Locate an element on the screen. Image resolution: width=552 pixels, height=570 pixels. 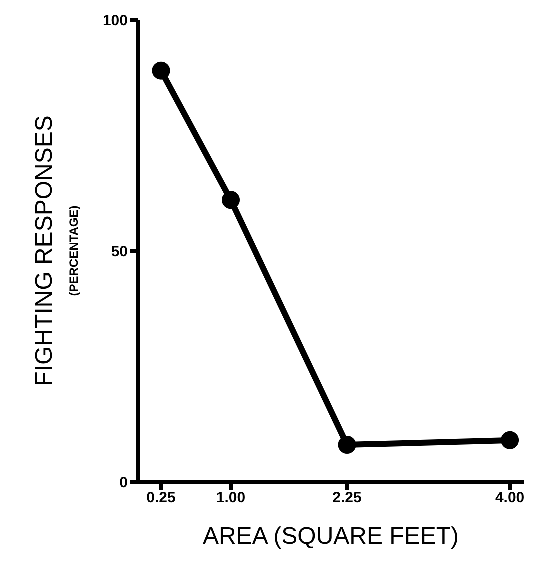
x-tick-label: 4.00 is located at coordinates (510, 498).